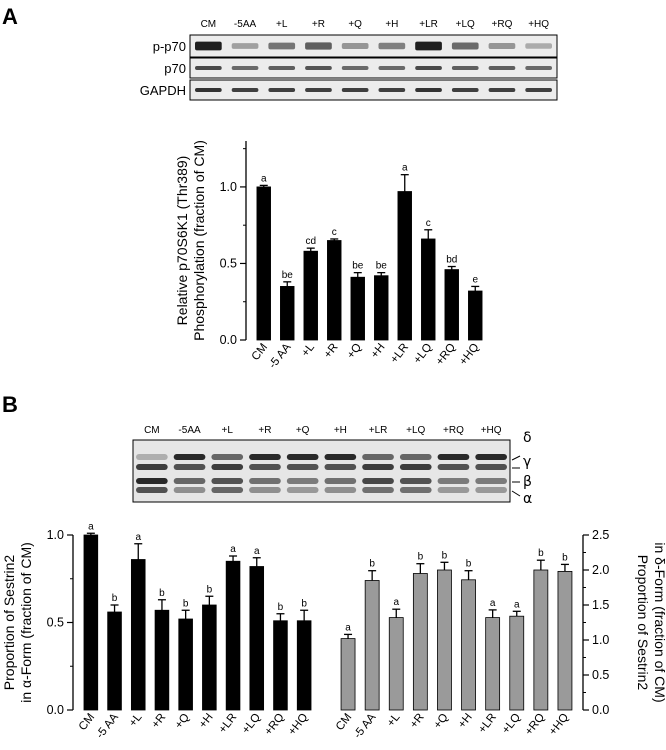 This screenshot has width=666, height=750. Describe the element at coordinates (475, 279) in the screenshot. I see `chart1-significance-label: e` at that location.